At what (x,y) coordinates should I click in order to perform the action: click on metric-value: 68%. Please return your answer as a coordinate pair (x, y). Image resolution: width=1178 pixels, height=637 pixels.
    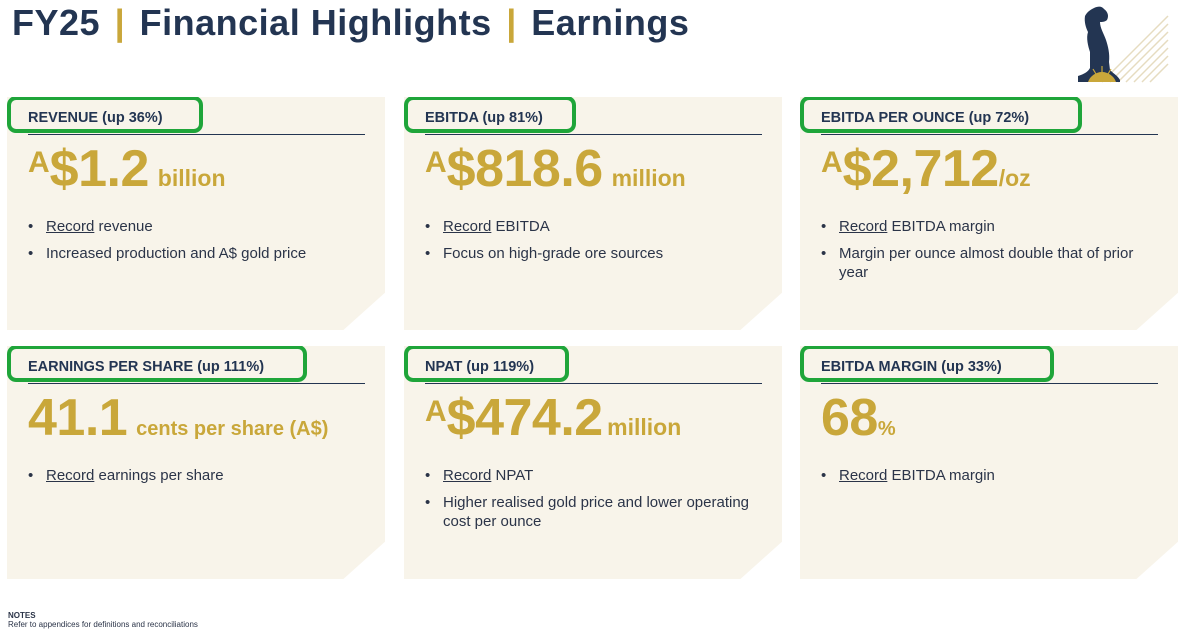
    Looking at the image, I should click on (858, 418).